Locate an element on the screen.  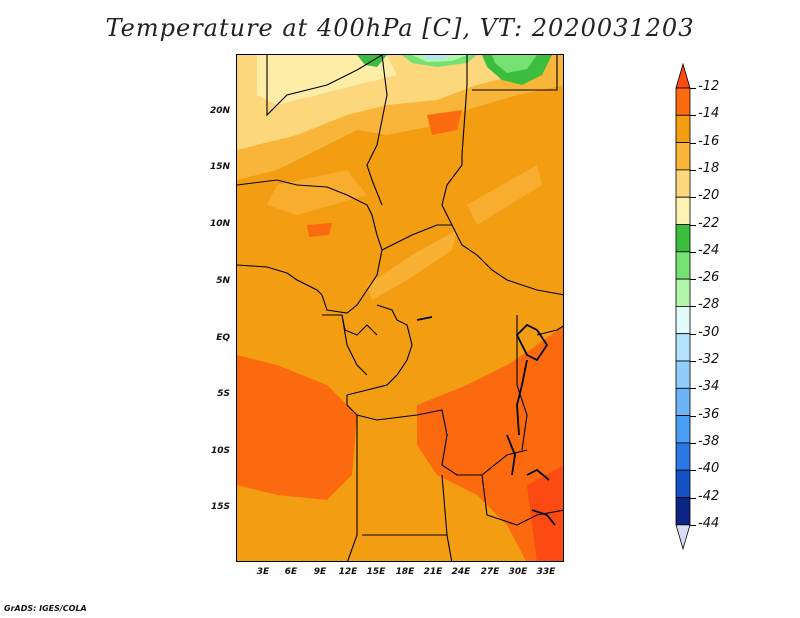
colorbar-label: -32 is located at coordinates (709, 359).